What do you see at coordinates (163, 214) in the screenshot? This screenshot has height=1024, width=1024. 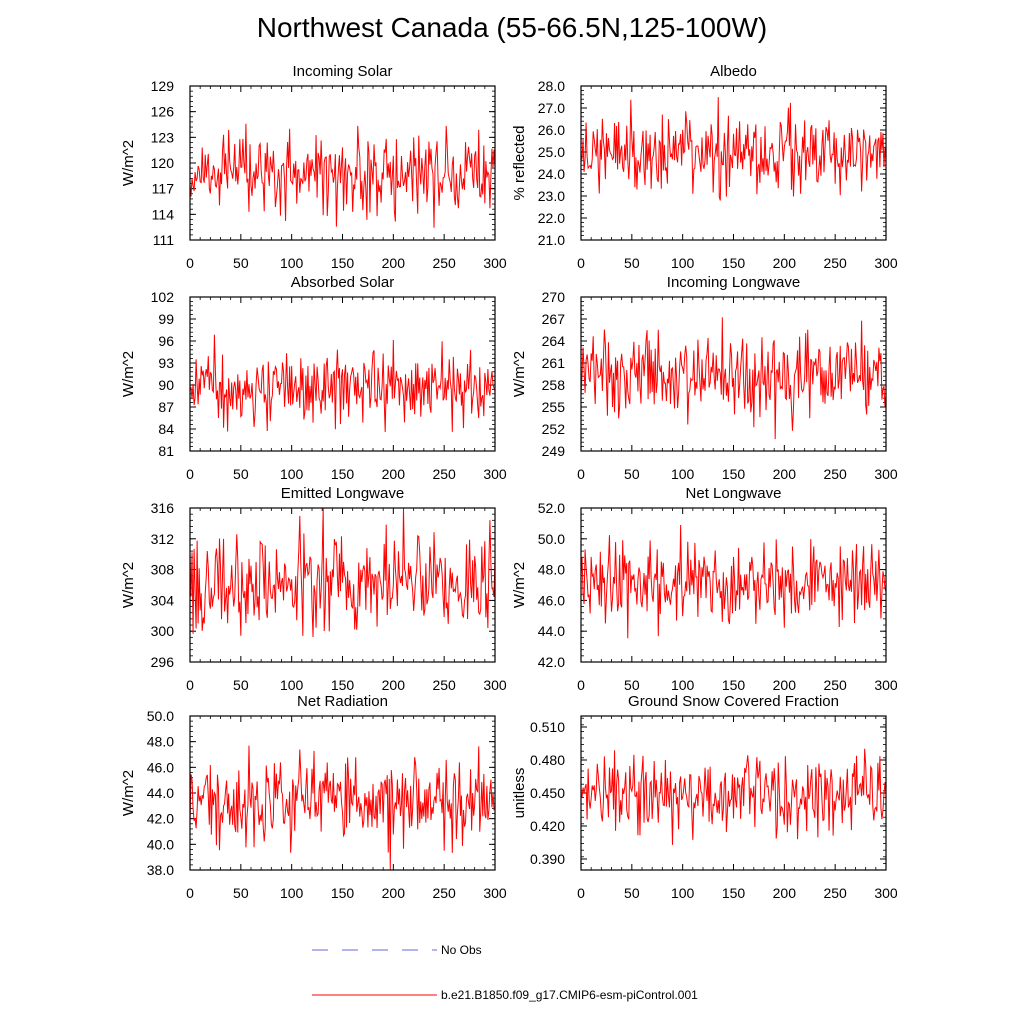 I see `y-tick-label: 114` at bounding box center [163, 214].